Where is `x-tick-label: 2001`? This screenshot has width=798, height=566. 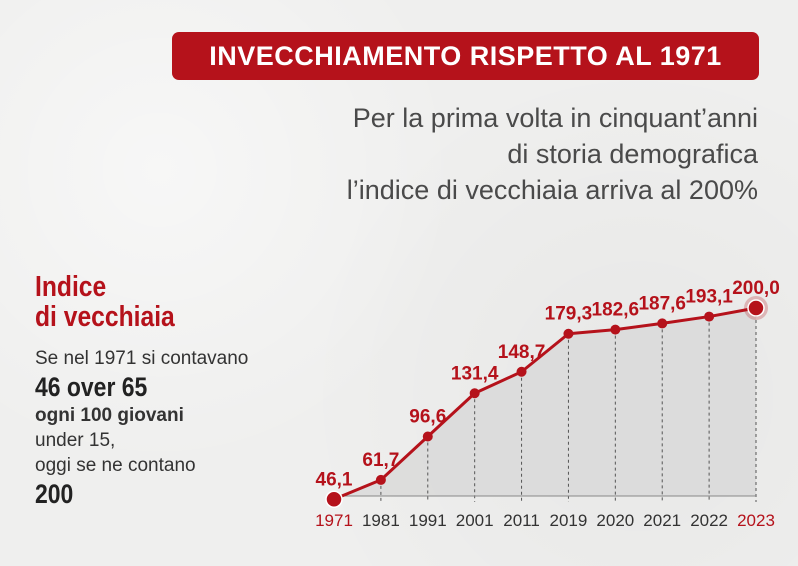
x-tick-label: 2001 is located at coordinates (475, 520).